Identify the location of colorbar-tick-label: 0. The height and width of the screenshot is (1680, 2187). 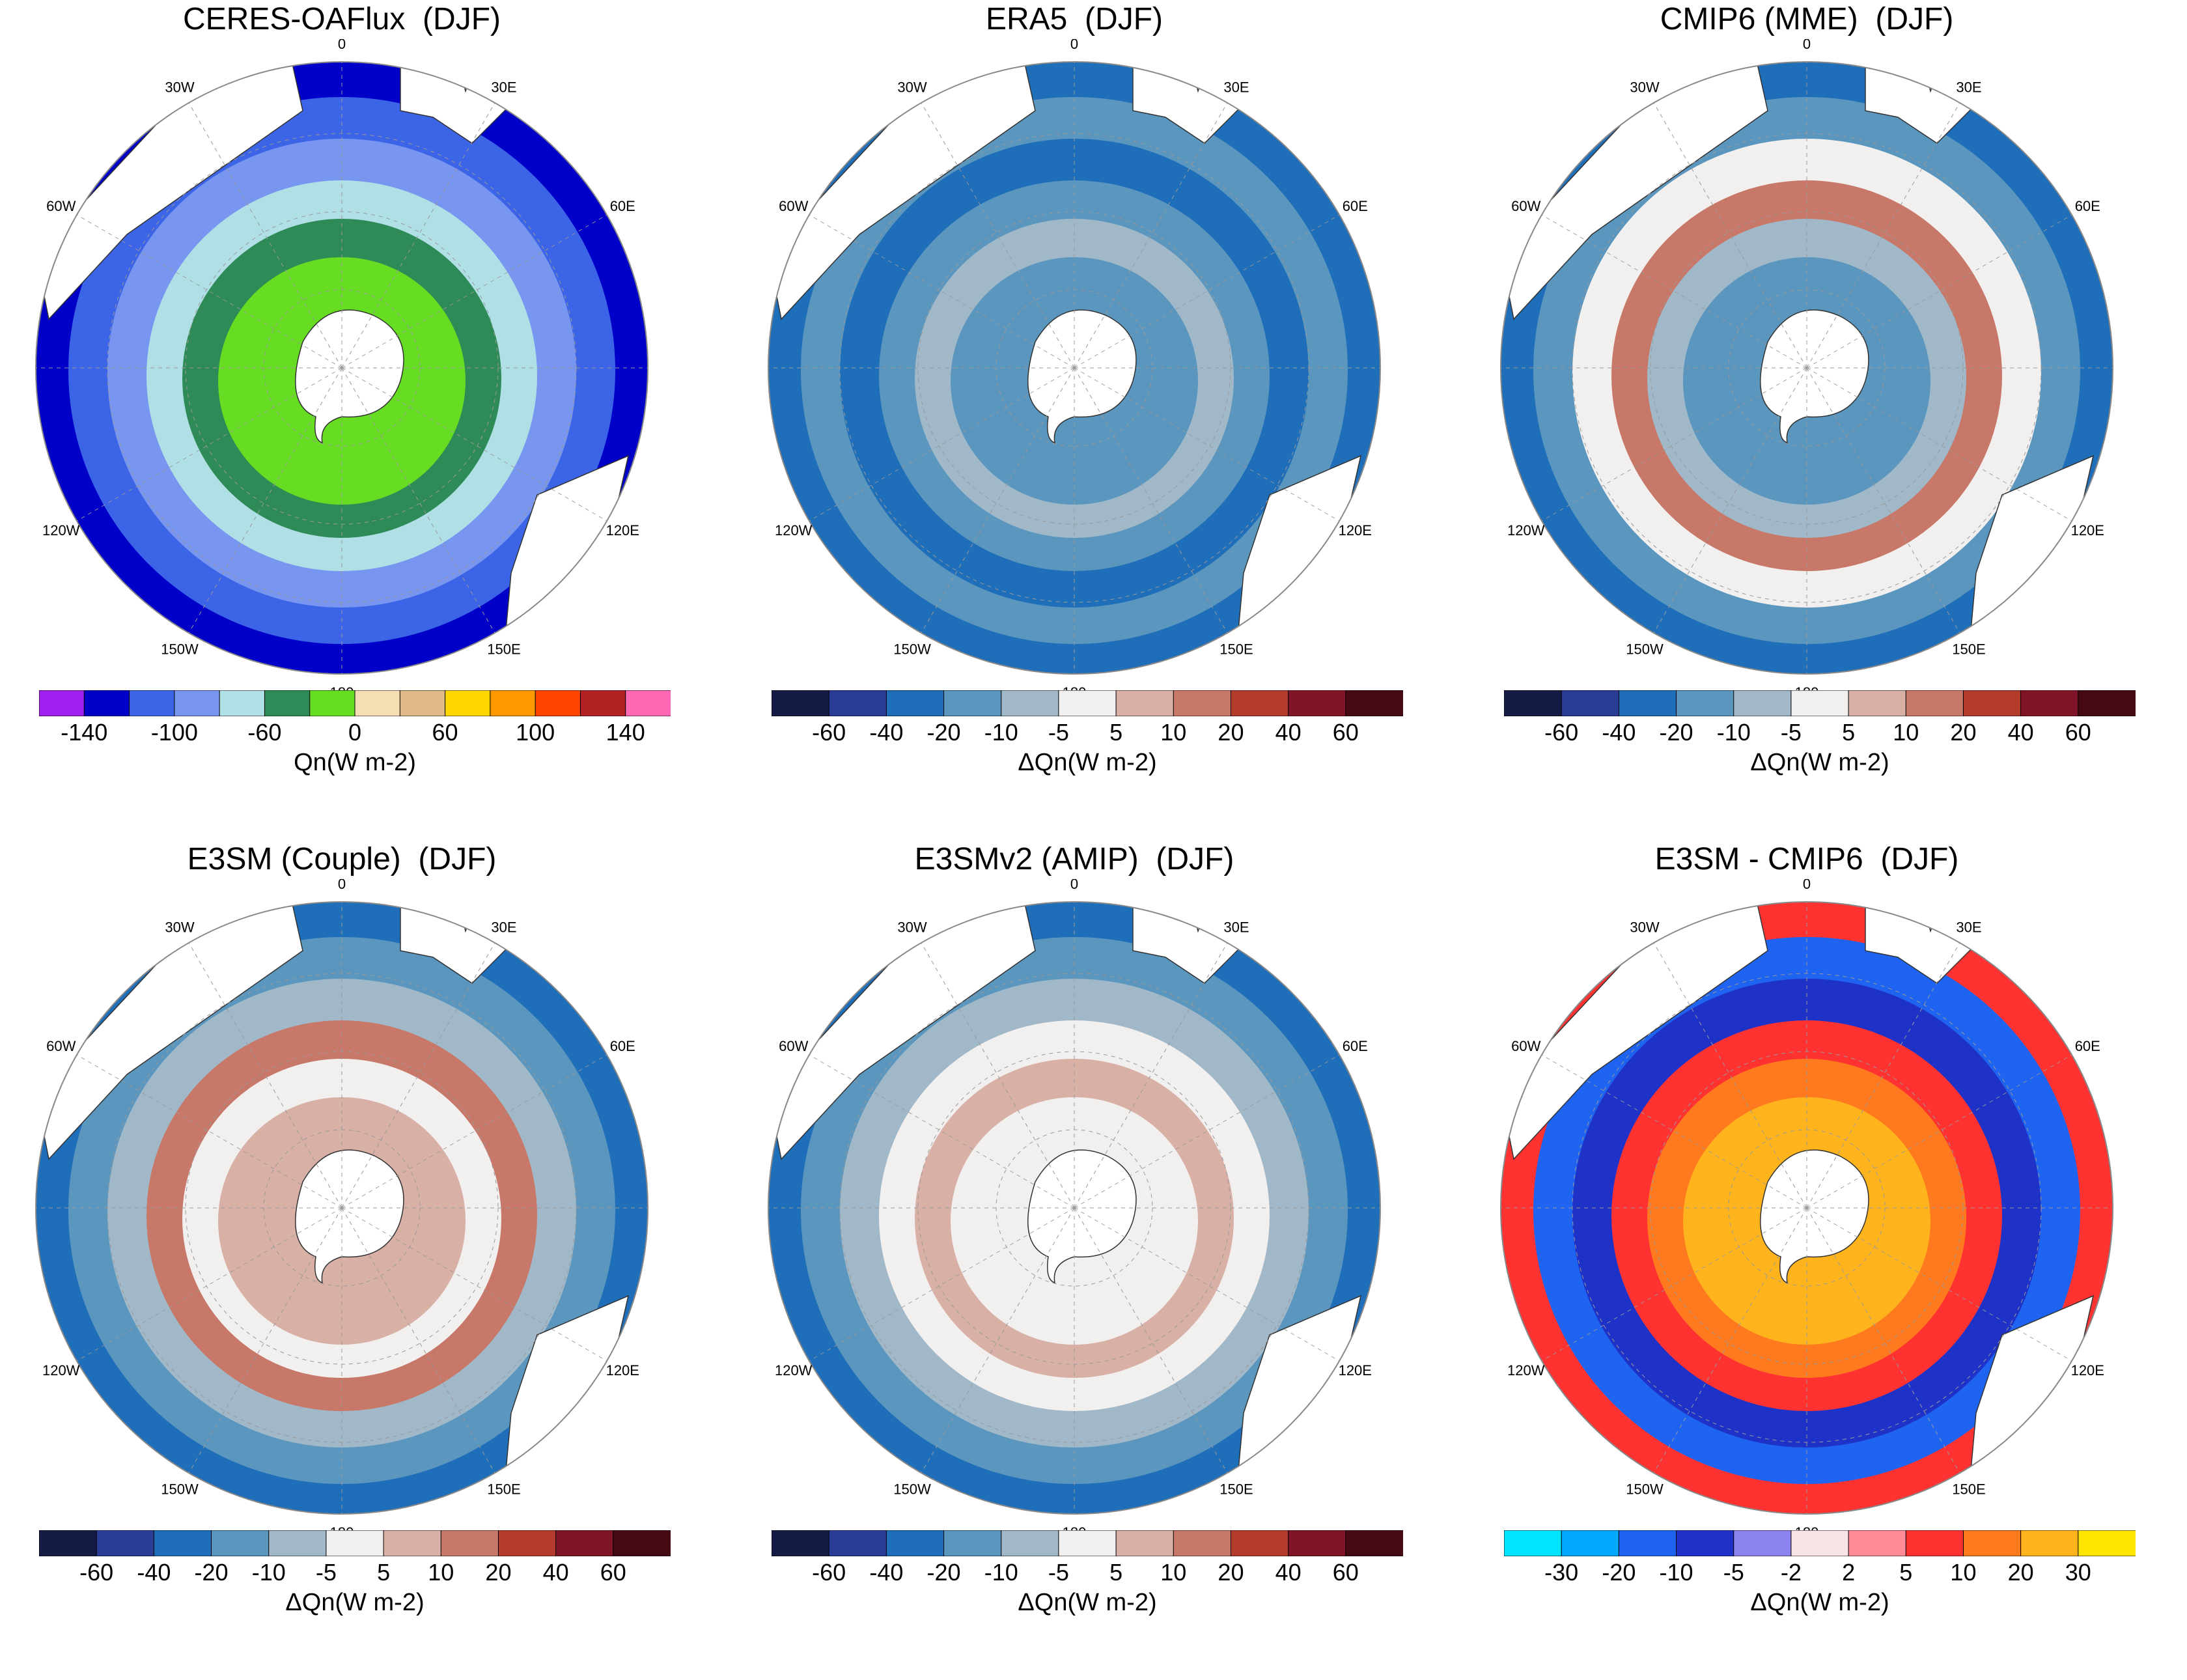
(355, 733).